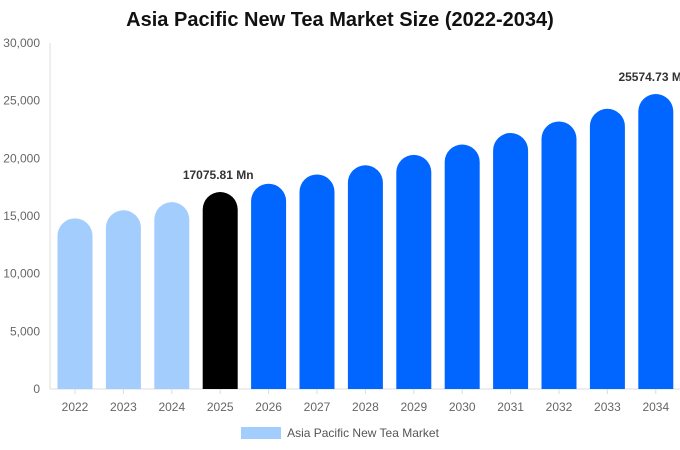  What do you see at coordinates (363, 433) in the screenshot?
I see `legend-label: Asia Pacific New Tea Market` at bounding box center [363, 433].